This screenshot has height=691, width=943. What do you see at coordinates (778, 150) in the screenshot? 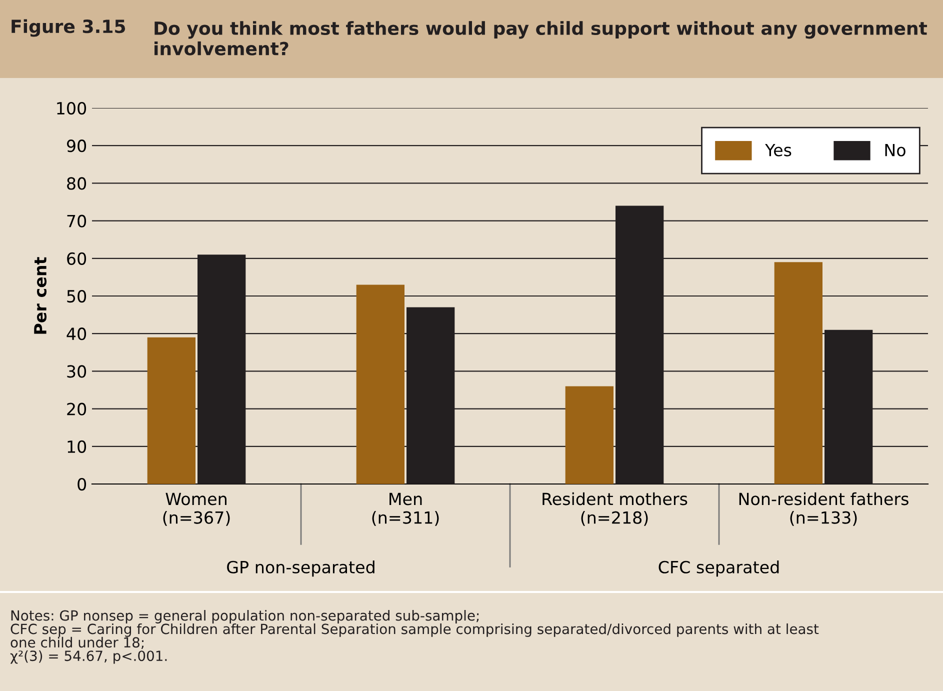
I see `legend-label: Yes` at bounding box center [778, 150].